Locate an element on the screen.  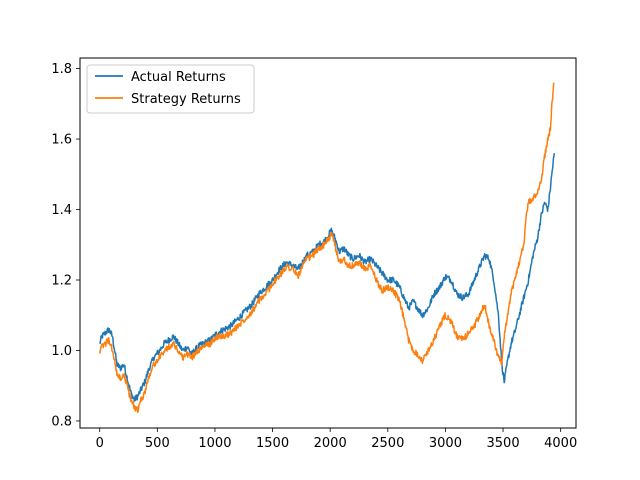
x-tick-label: 2500 is located at coordinates (387, 443).